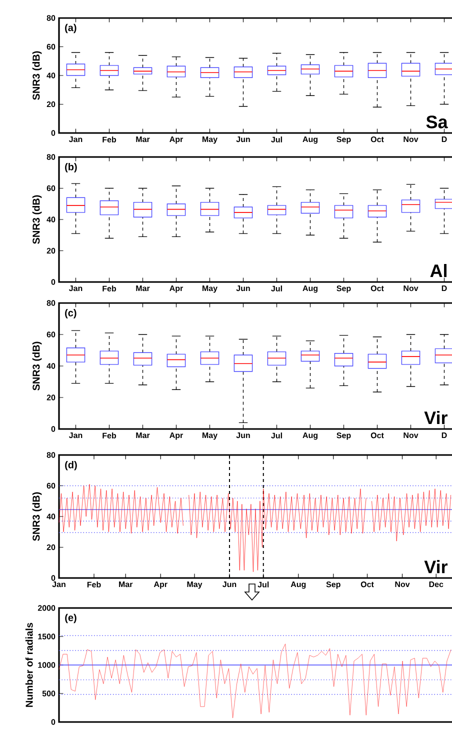 The image size is (452, 730). What do you see at coordinates (438, 271) in the screenshot?
I see `annotation: Al` at bounding box center [438, 271].